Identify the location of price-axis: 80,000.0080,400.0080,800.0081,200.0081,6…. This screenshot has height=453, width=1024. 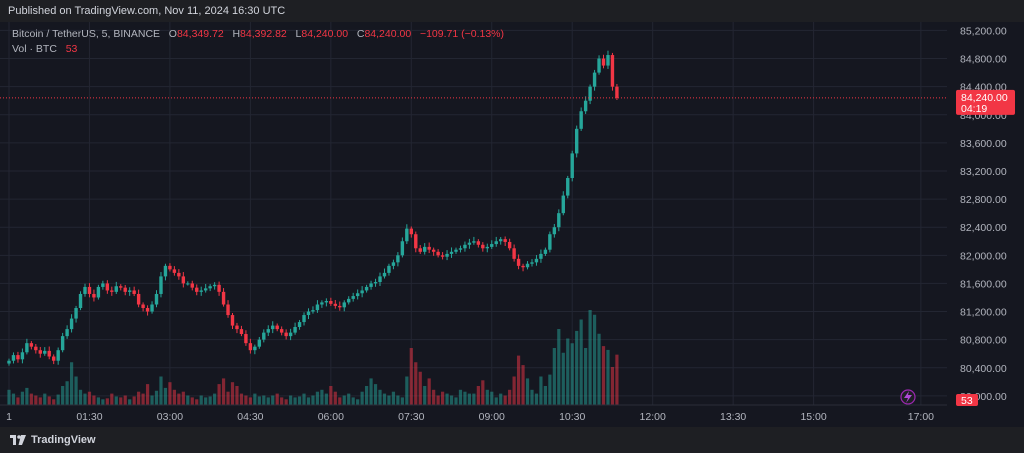
(983, 213).